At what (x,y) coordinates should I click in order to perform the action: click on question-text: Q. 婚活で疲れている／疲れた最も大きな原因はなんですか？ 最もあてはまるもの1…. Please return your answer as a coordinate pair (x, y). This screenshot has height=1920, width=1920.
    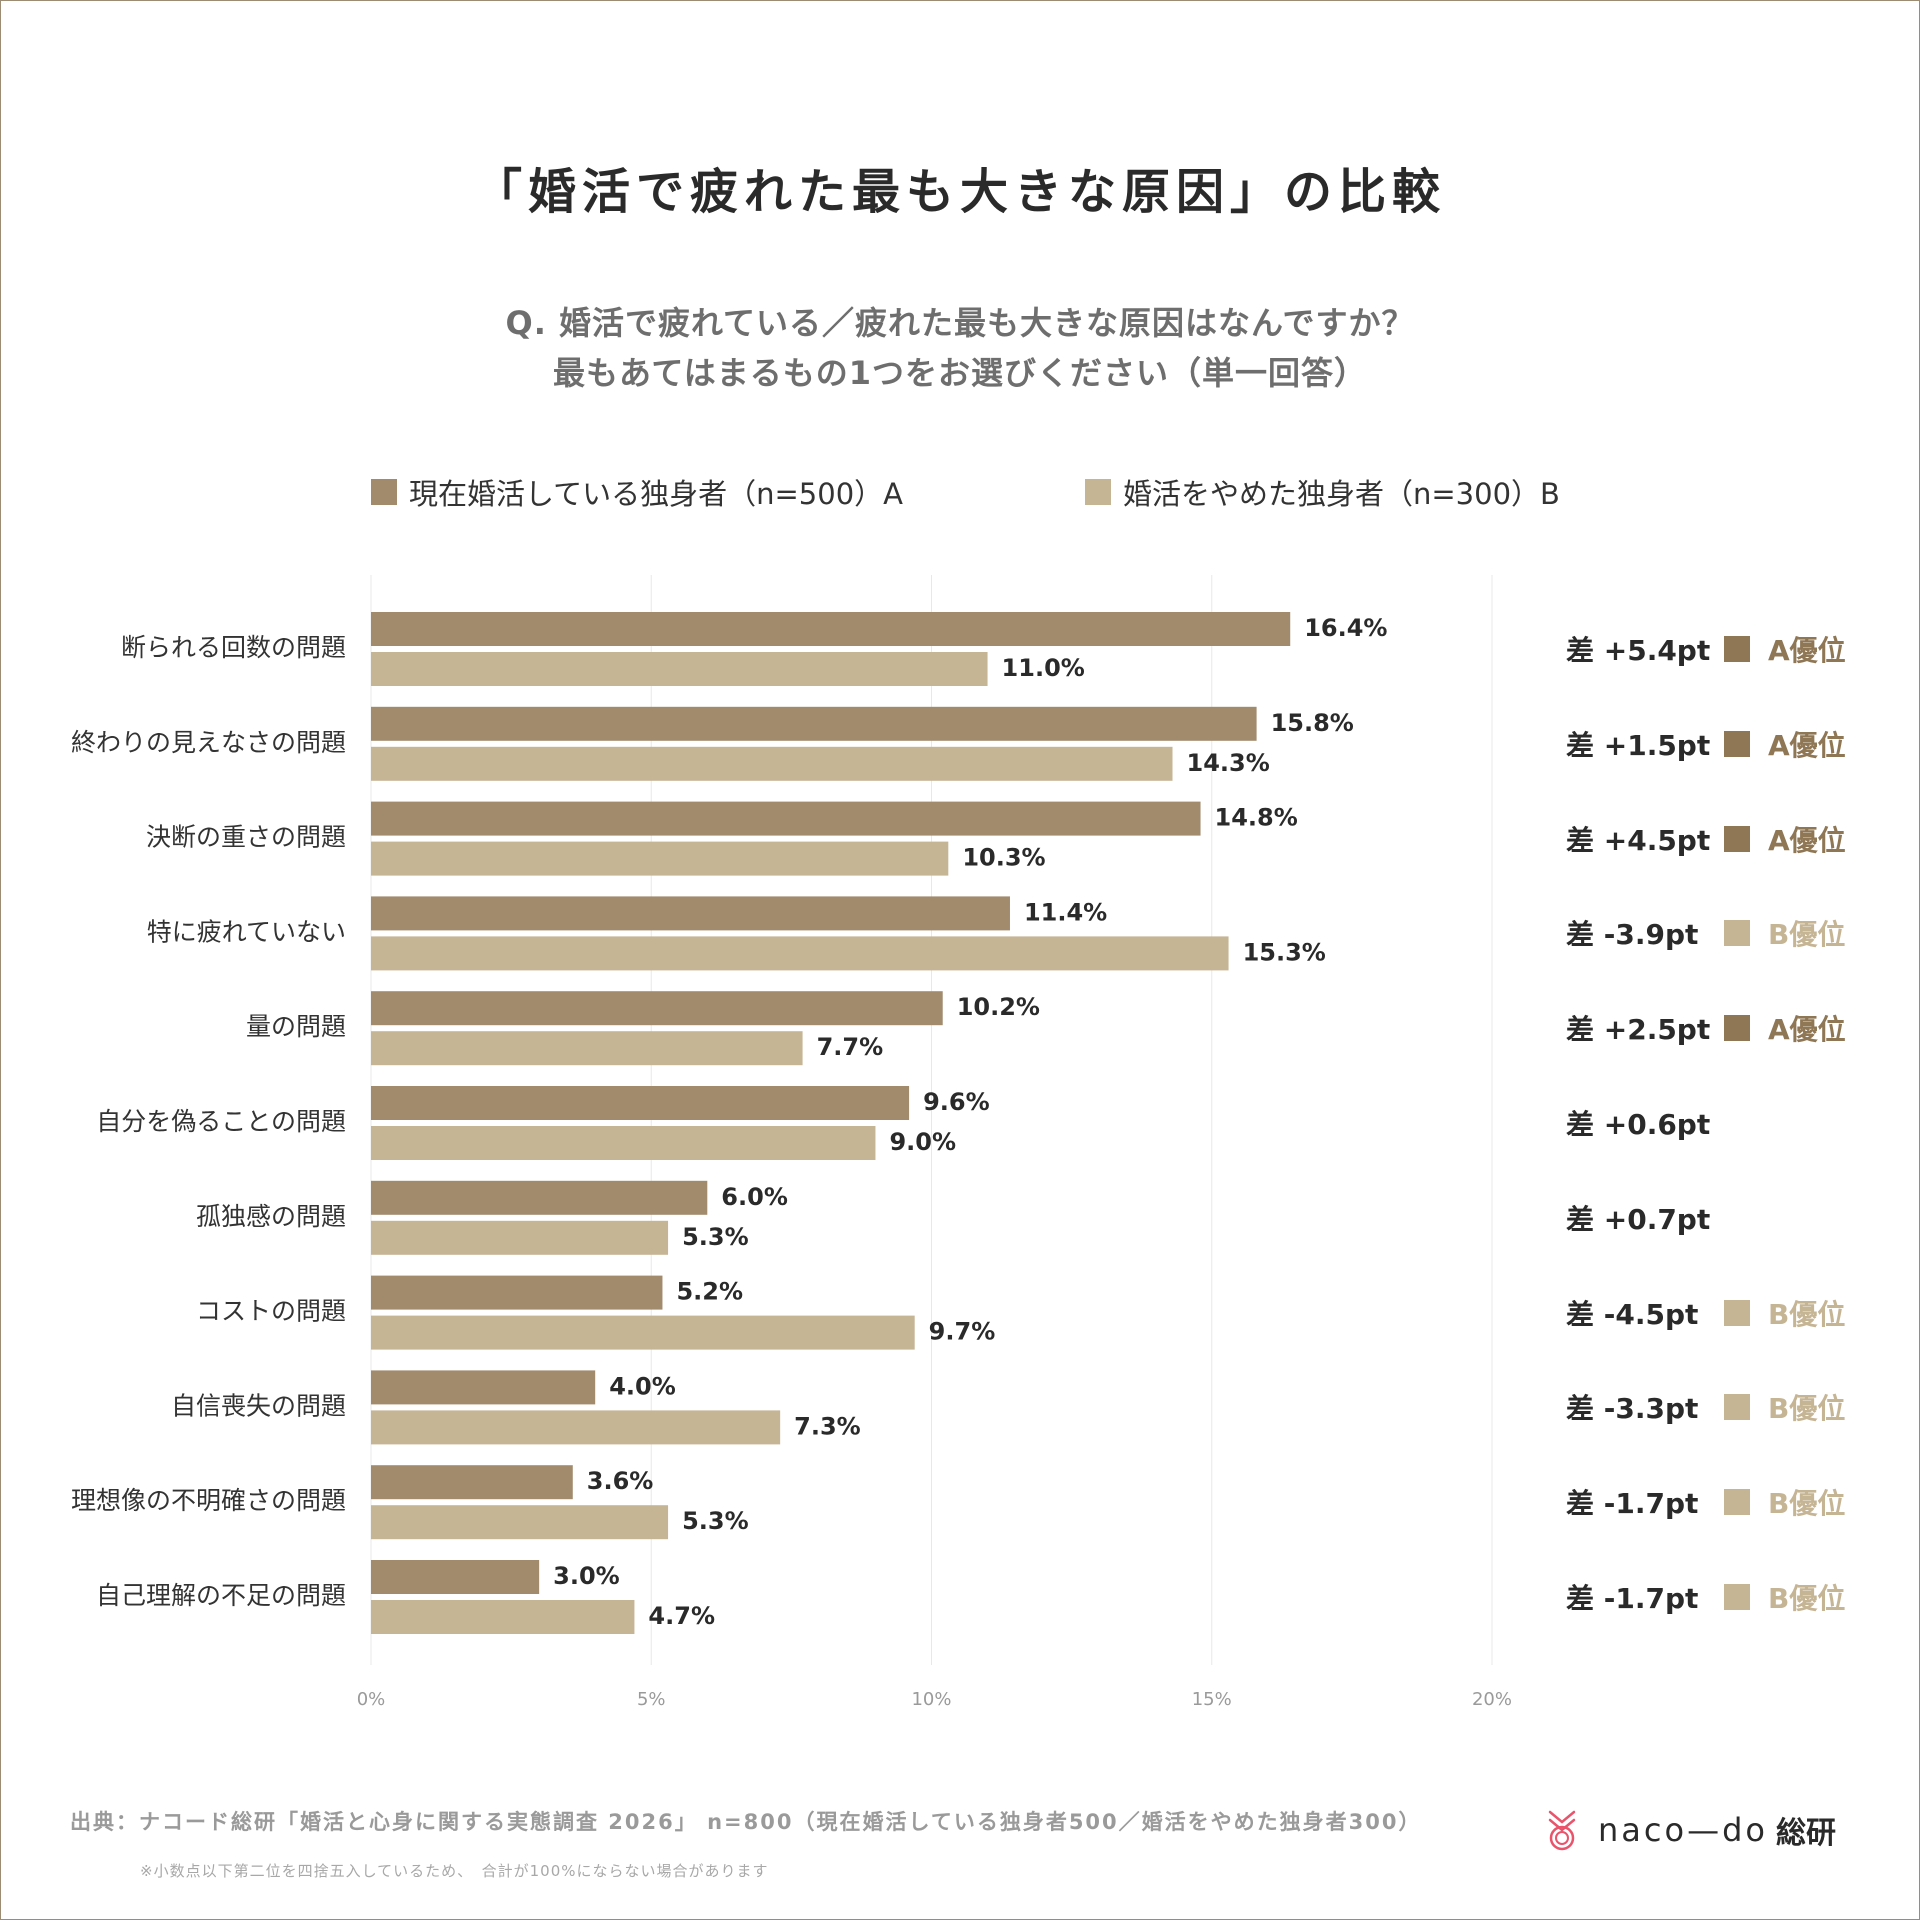
    Looking at the image, I should click on (960, 348).